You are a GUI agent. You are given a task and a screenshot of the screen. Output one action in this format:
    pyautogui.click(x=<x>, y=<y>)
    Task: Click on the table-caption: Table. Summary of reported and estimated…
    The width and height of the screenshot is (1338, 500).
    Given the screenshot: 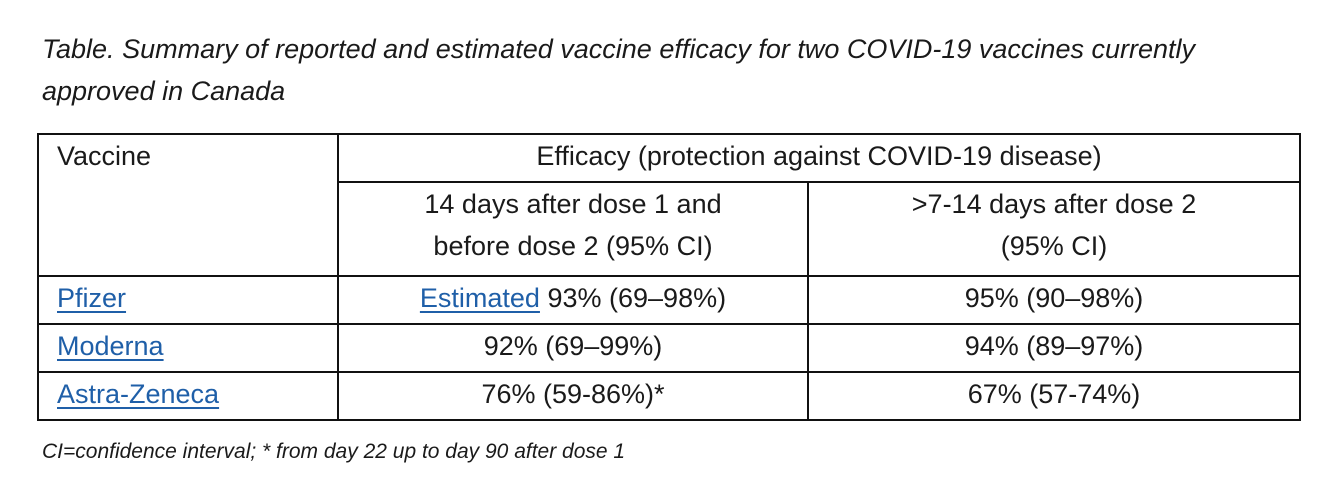 What is the action you would take?
    pyautogui.click(x=618, y=70)
    